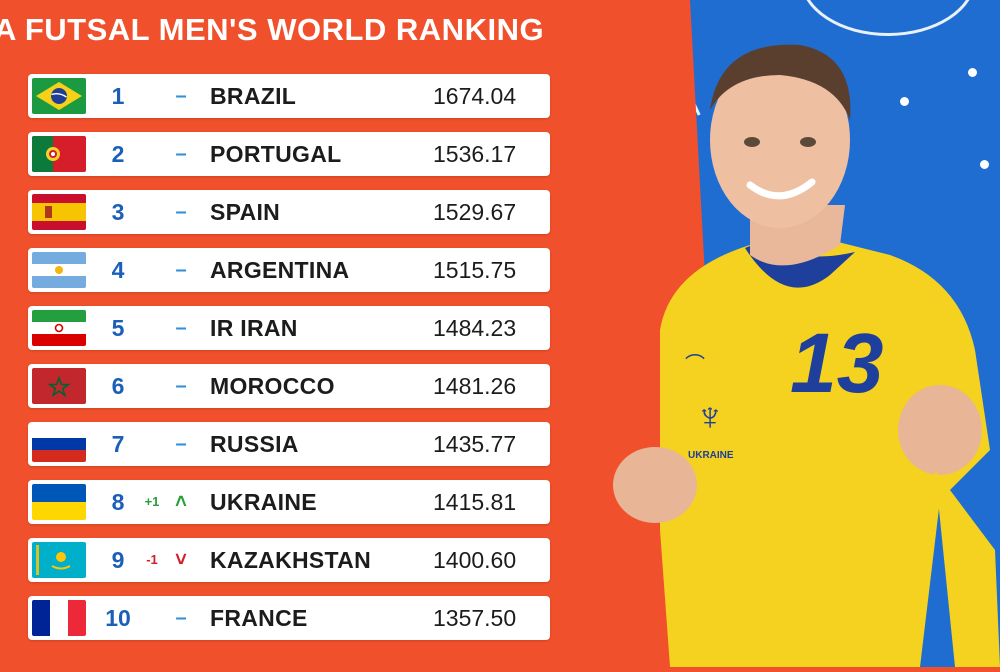 This screenshot has width=1000, height=672. I want to click on team-name: PORTUGAL, so click(276, 154).